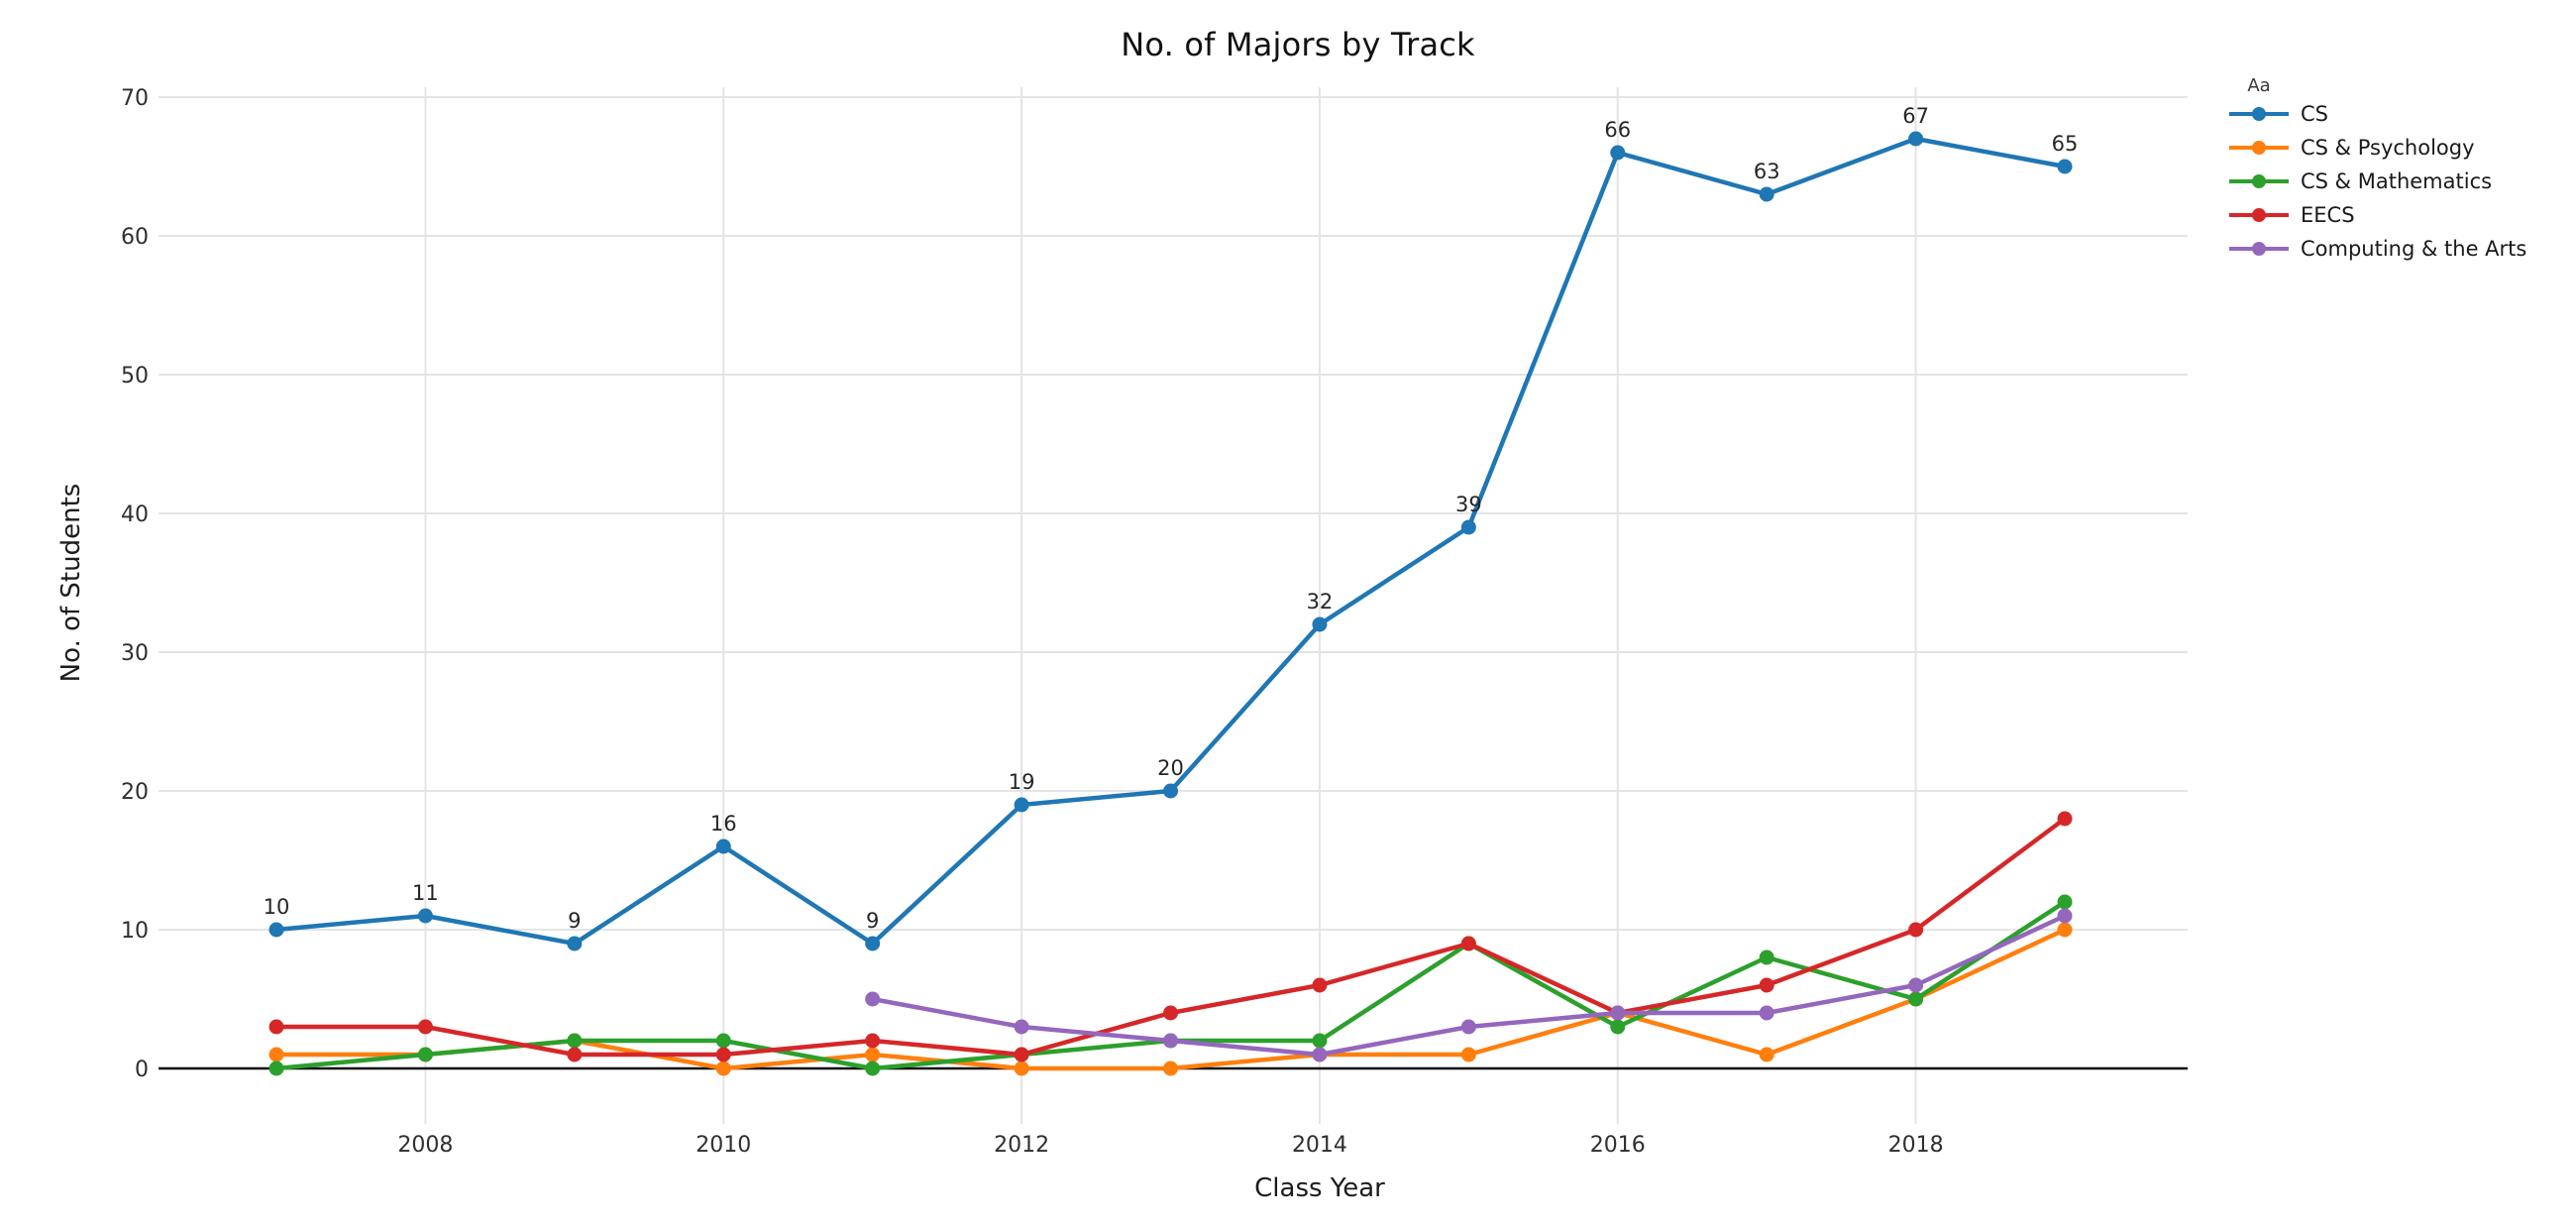 The width and height of the screenshot is (2576, 1229). What do you see at coordinates (1915, 116) in the screenshot?
I see `point-label-cs-2018: 67` at bounding box center [1915, 116].